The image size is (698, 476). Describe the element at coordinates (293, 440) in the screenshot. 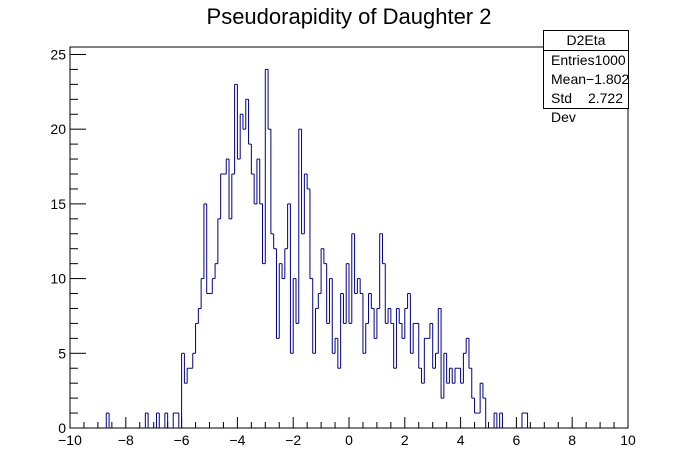

I see `x-tick-label: −2` at that location.